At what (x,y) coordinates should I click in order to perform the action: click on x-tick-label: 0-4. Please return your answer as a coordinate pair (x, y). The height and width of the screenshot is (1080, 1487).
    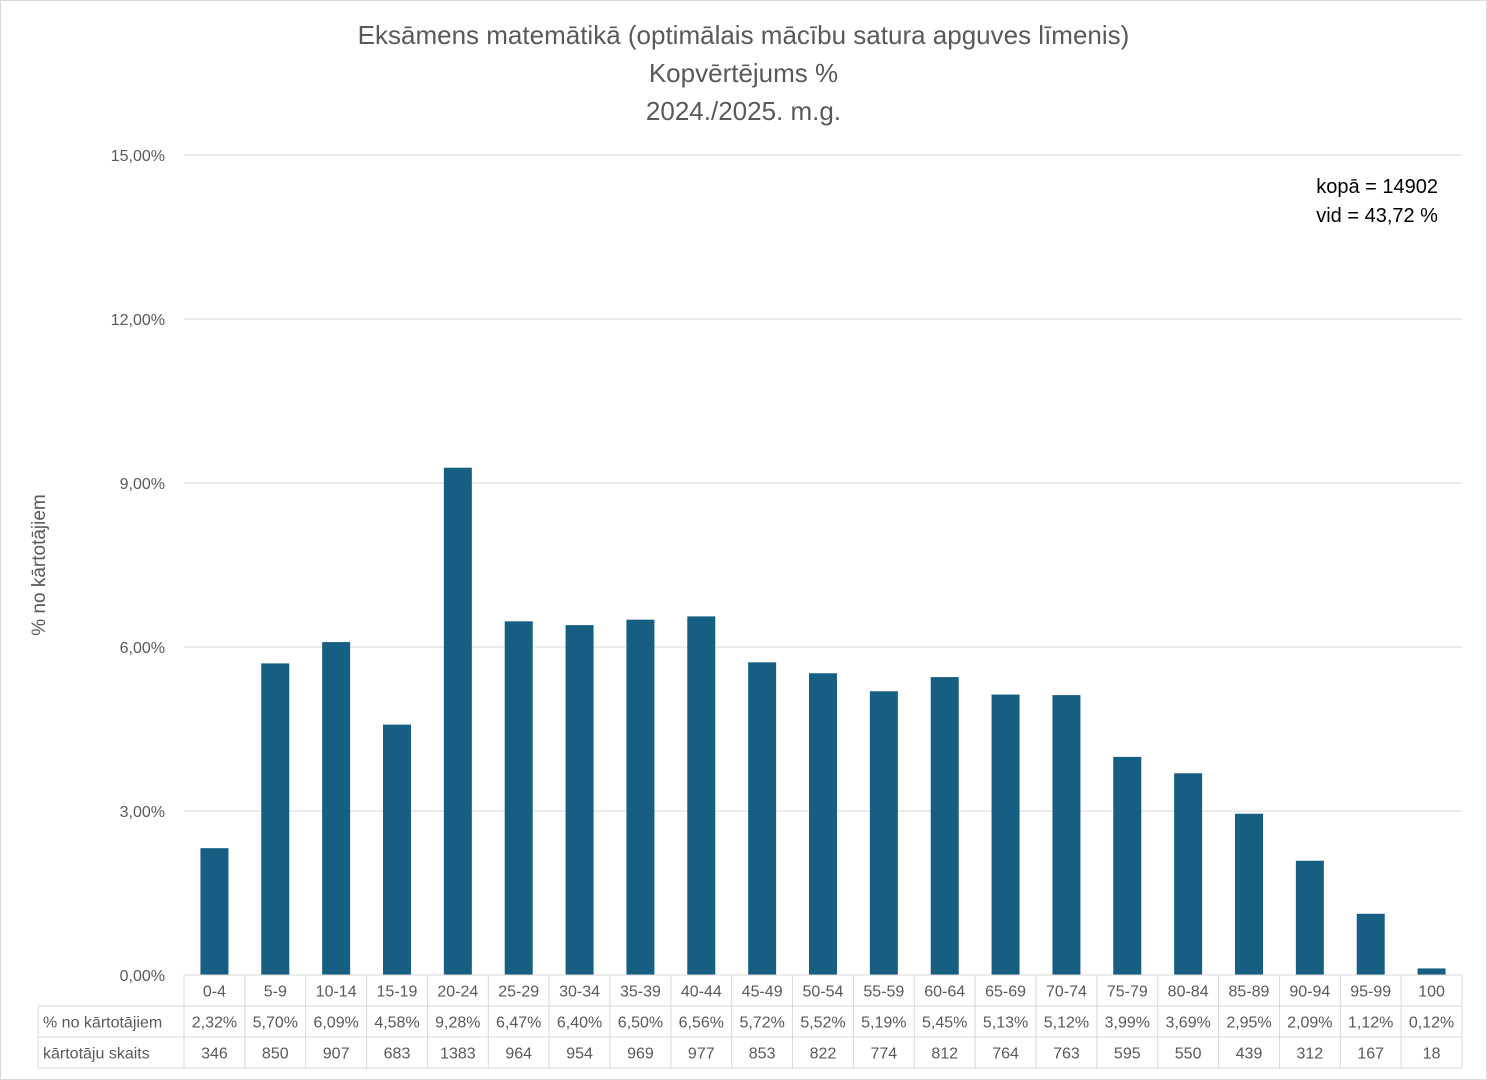
    Looking at the image, I should click on (214, 992).